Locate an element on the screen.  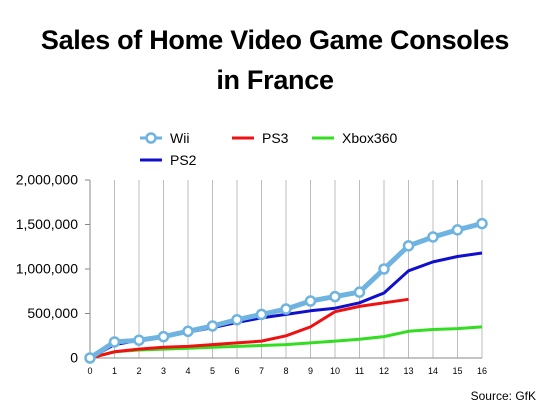
x-tick-label-8: 8 is located at coordinates (285, 371).